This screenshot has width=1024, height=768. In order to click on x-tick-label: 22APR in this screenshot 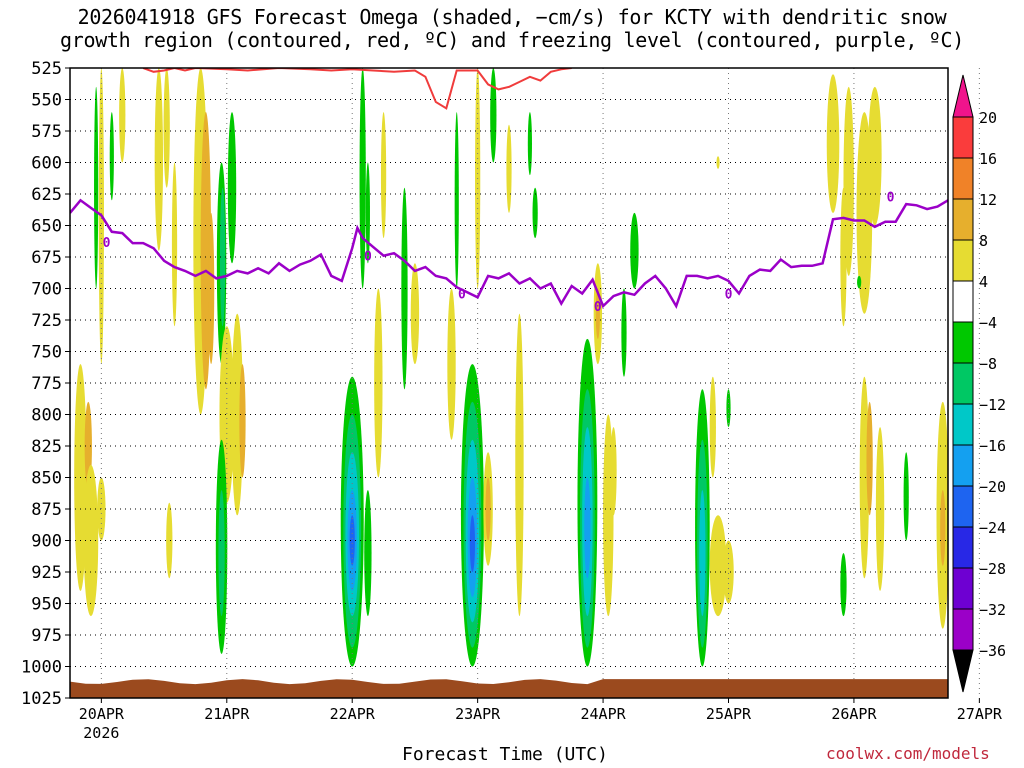, I will do `click(353, 714)`.